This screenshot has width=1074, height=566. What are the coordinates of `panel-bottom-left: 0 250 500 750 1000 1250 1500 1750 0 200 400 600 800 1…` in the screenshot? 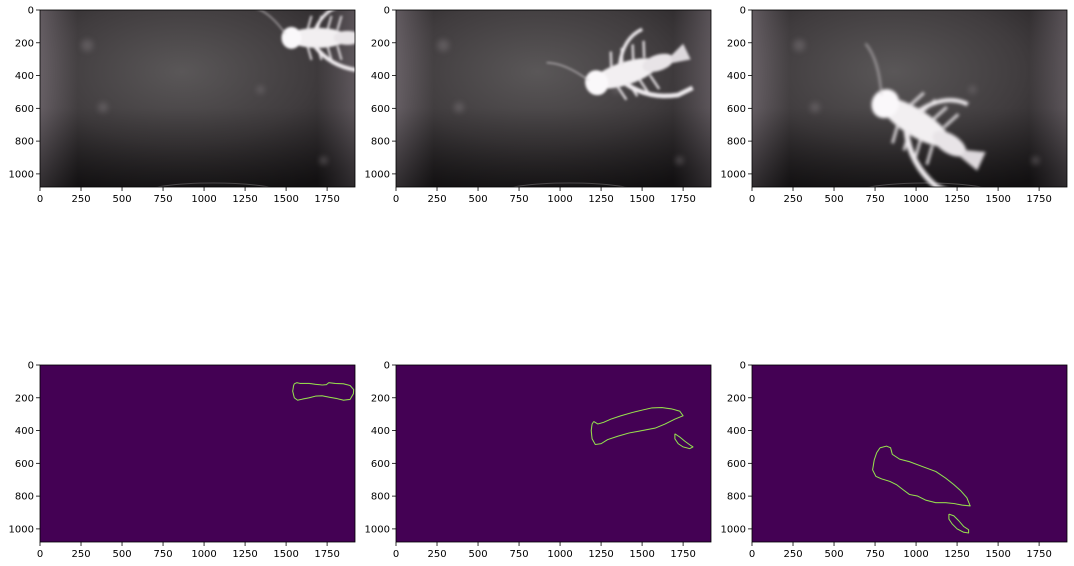 It's located at (182, 460).